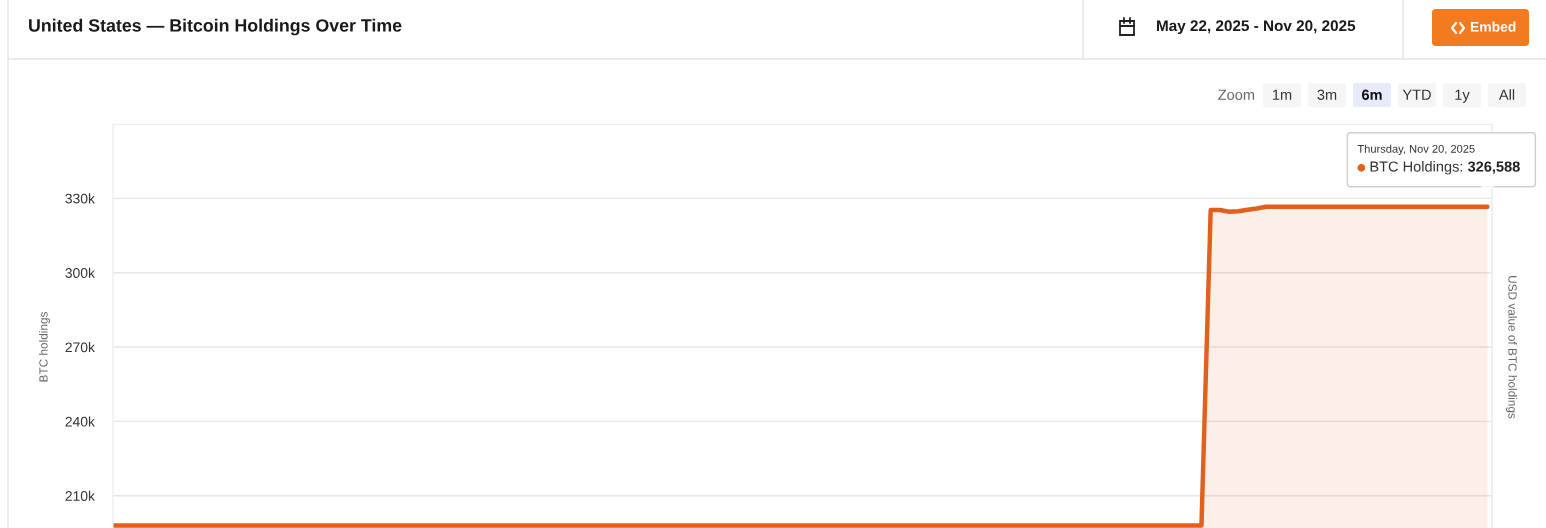 Image resolution: width=1546 pixels, height=528 pixels. Describe the element at coordinates (80, 198) in the screenshot. I see `y-tick-label: 330k` at that location.